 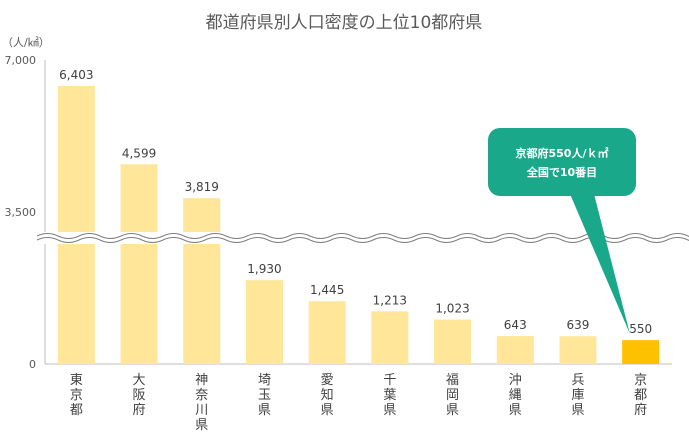 What do you see at coordinates (358, 402) in the screenshot?
I see `category-labels: 東京都 大阪府 神奈川県 埼玉県 愛知県 千葉県 福岡県 沖縄県 兵庫県 京都府` at bounding box center [358, 402].